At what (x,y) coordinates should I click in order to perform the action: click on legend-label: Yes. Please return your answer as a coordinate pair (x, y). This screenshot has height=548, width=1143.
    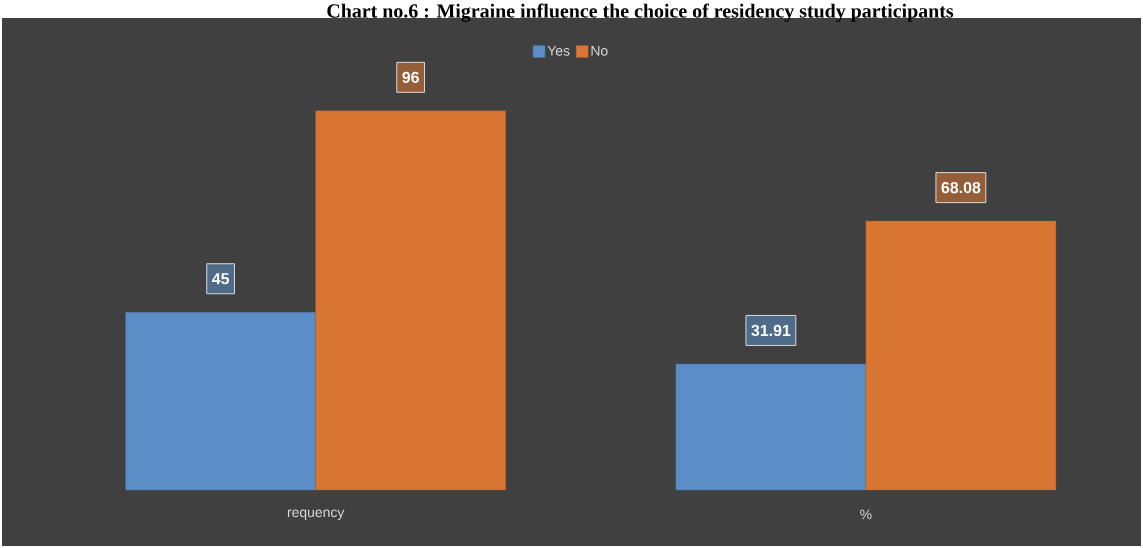
    Looking at the image, I should click on (558, 51).